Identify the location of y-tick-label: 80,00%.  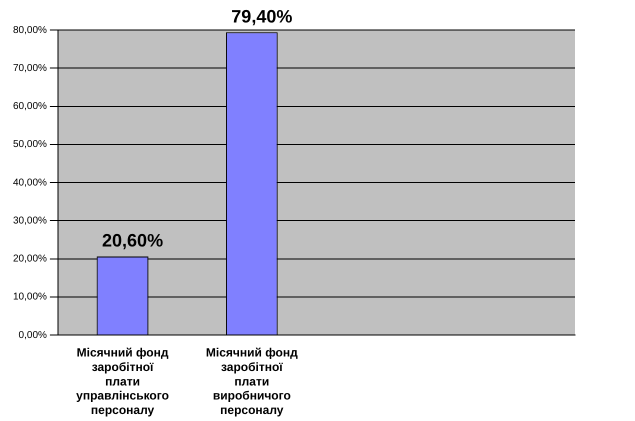
(30, 30).